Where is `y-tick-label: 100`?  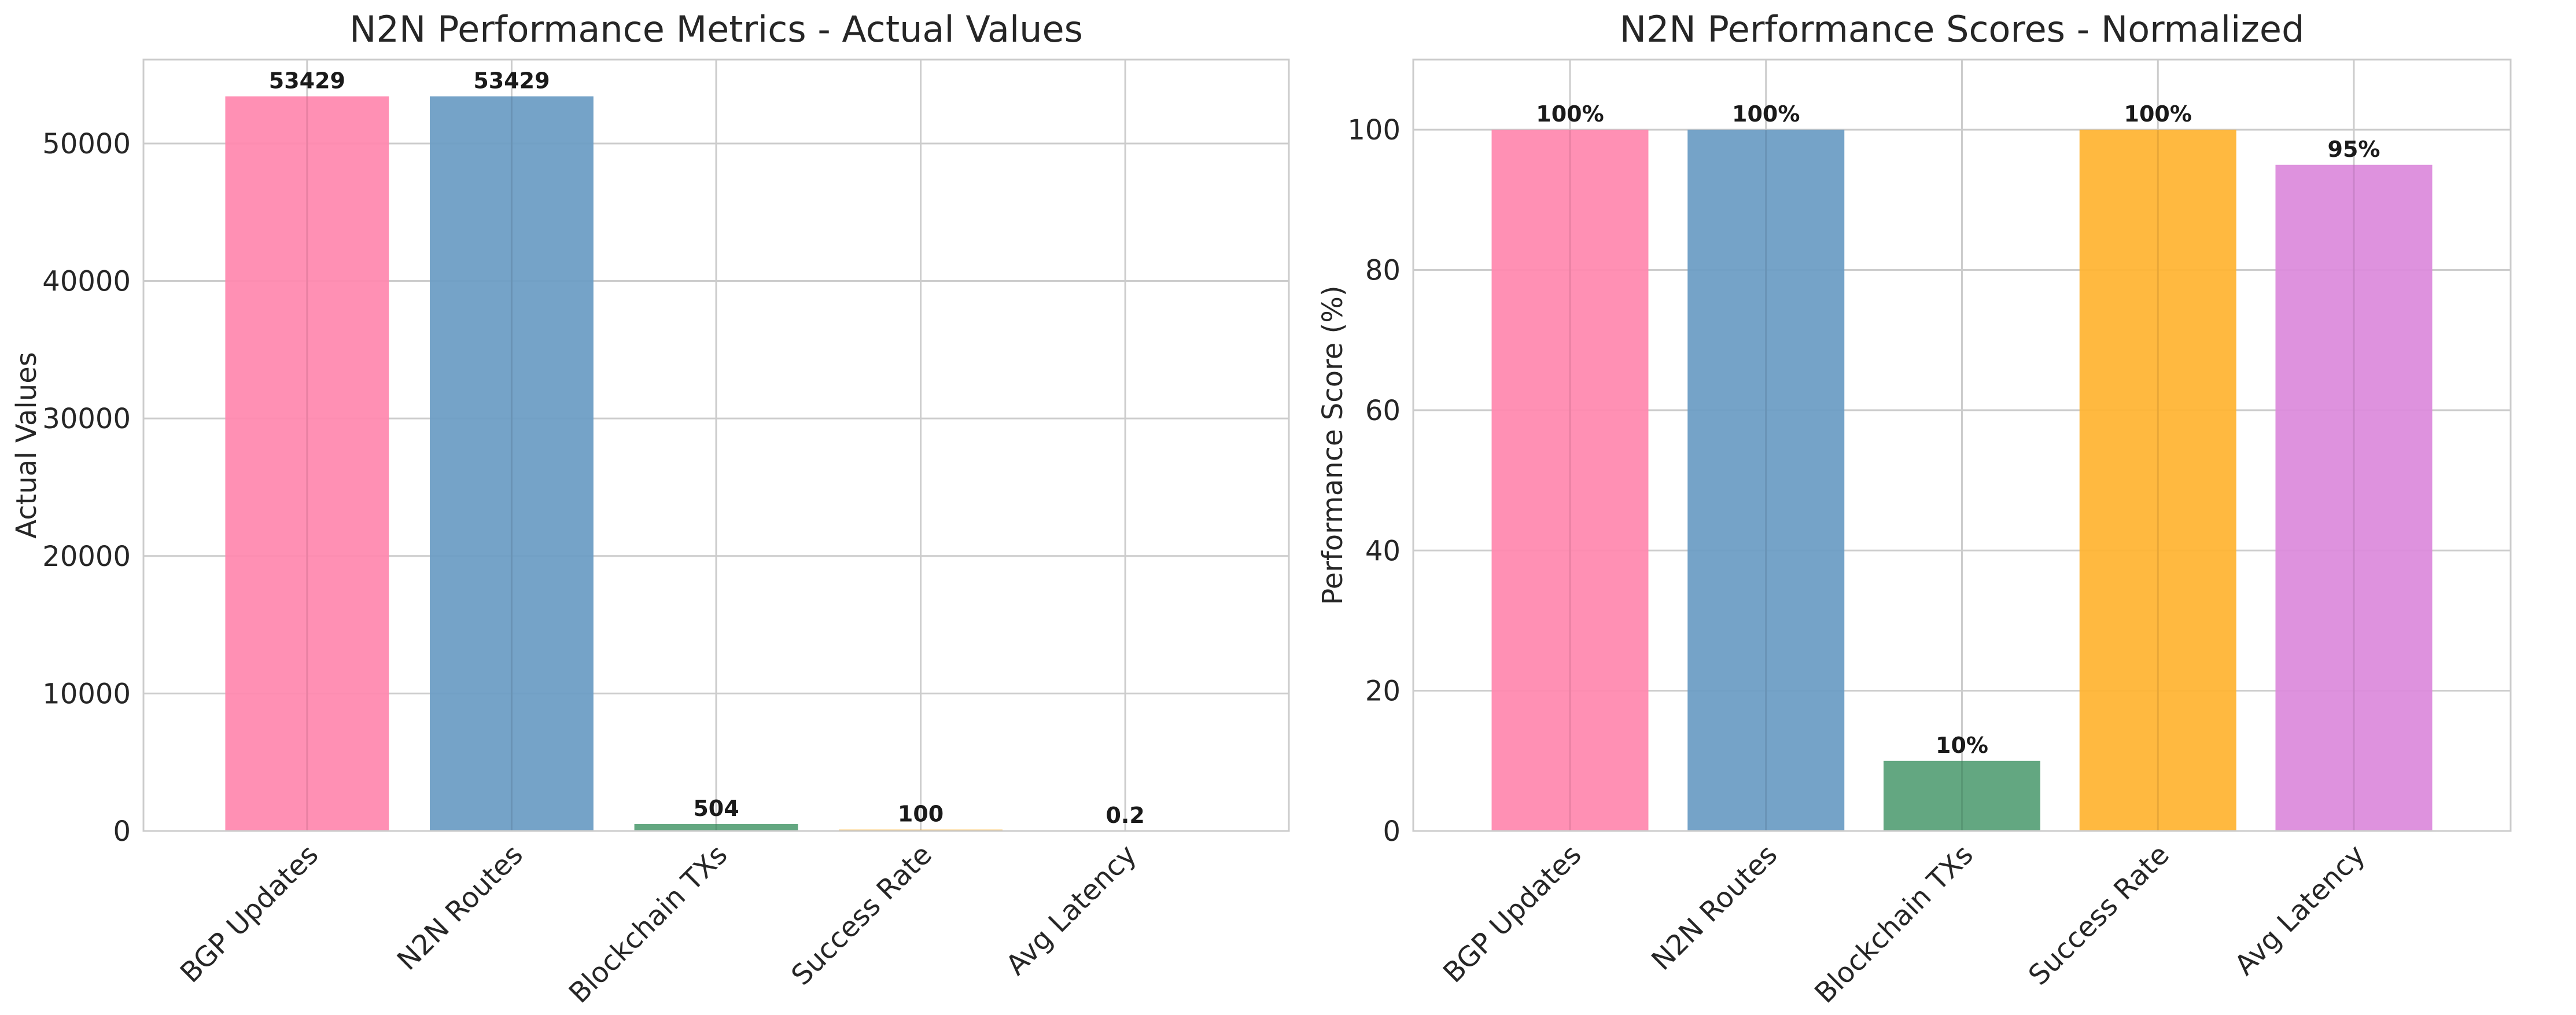 y-tick-label: 100 is located at coordinates (1374, 130).